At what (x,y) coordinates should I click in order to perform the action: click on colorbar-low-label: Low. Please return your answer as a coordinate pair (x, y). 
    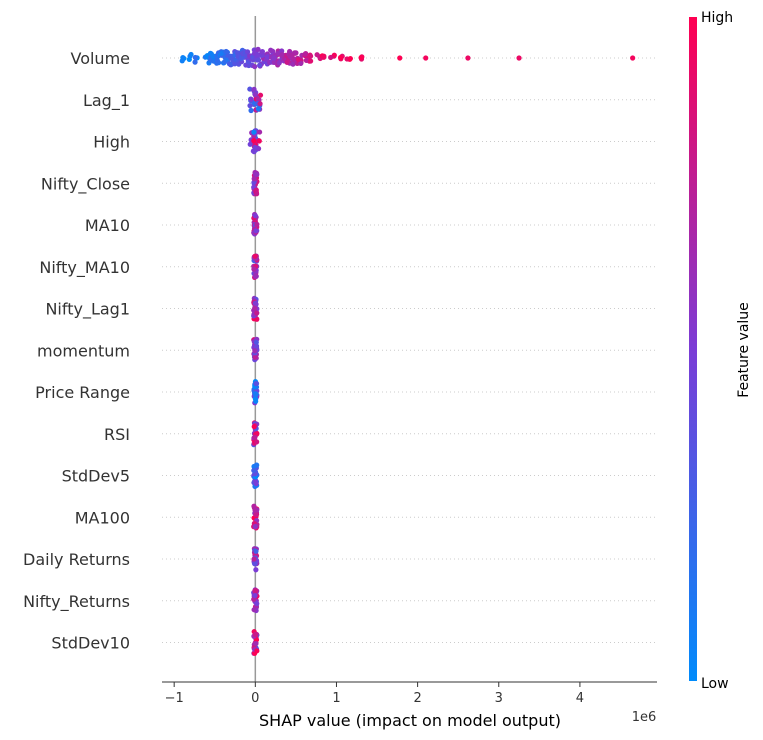
    Looking at the image, I should click on (715, 684).